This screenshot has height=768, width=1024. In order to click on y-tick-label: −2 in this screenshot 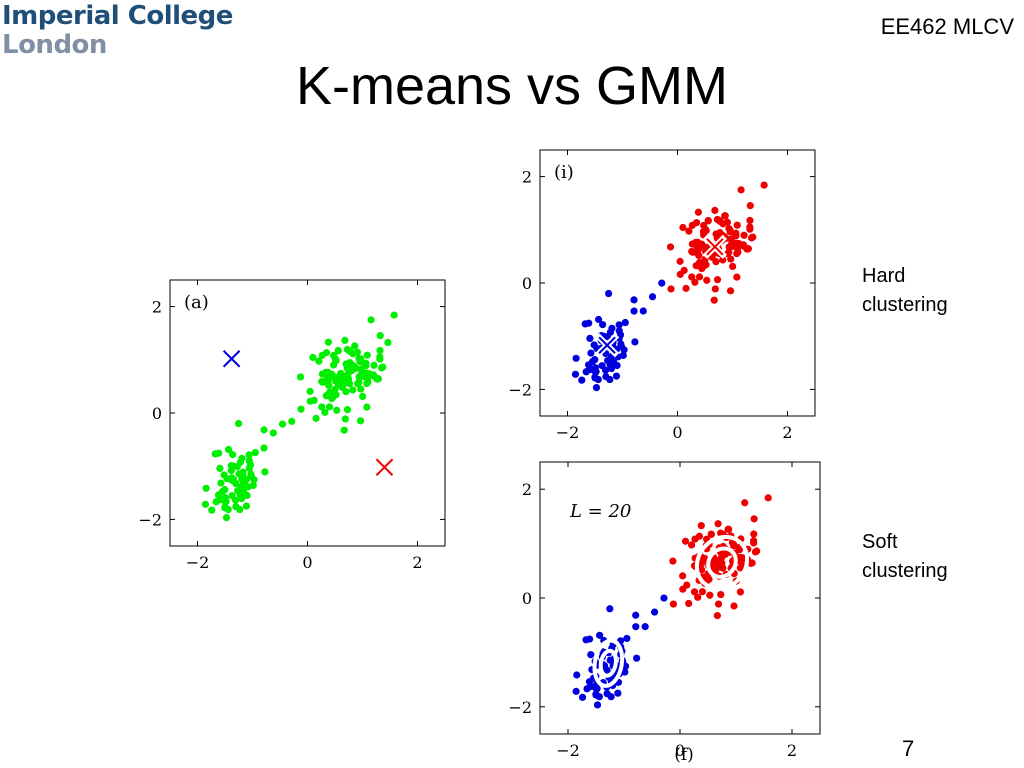, I will do `click(520, 707)`.